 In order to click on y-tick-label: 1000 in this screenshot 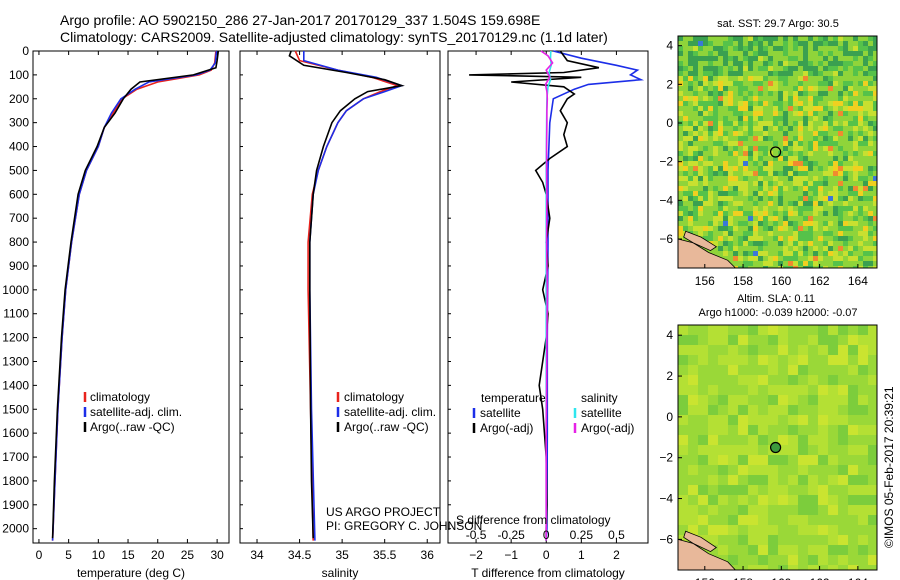, I will do `click(15, 290)`.